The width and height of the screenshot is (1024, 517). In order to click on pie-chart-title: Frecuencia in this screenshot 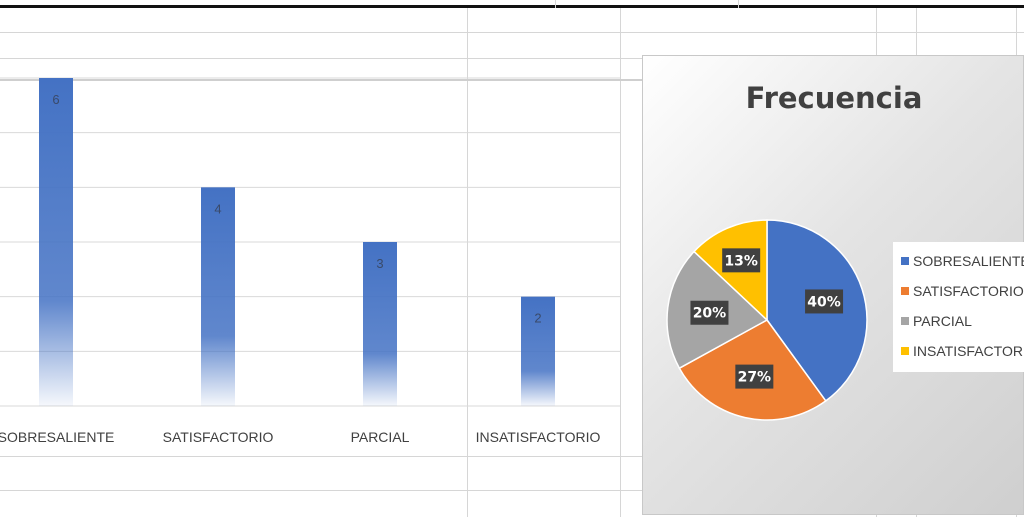, I will do `click(834, 98)`.